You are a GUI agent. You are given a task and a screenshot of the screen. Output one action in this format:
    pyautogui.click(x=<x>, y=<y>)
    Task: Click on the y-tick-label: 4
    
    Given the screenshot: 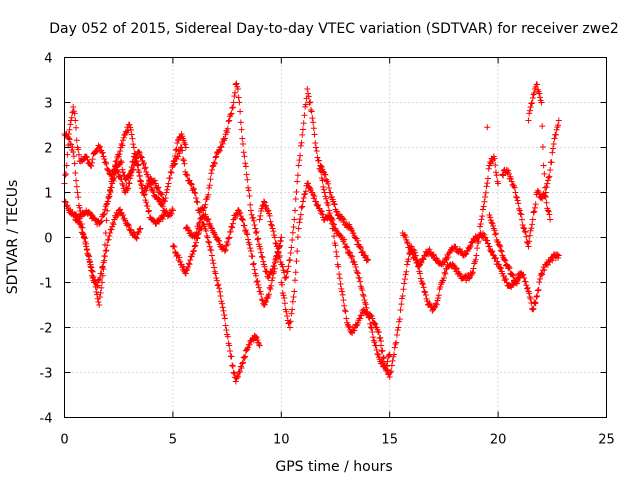 What is the action you would take?
    pyautogui.click(x=48, y=59)
    